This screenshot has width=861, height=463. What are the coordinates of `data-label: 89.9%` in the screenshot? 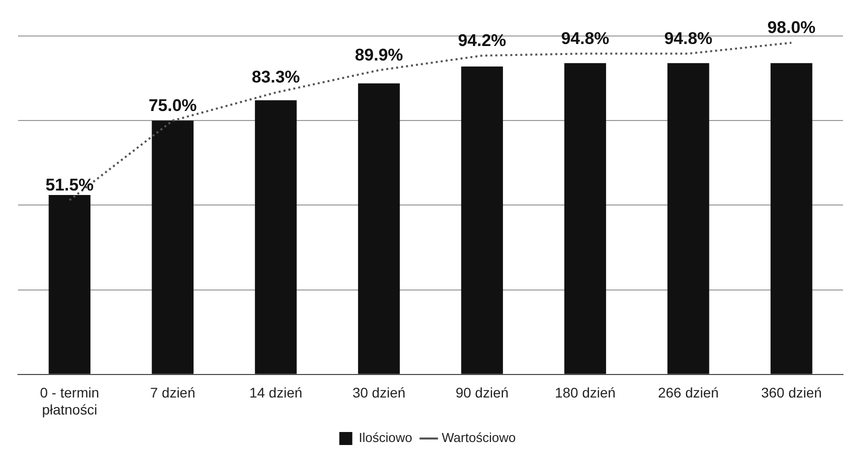 It's located at (379, 54).